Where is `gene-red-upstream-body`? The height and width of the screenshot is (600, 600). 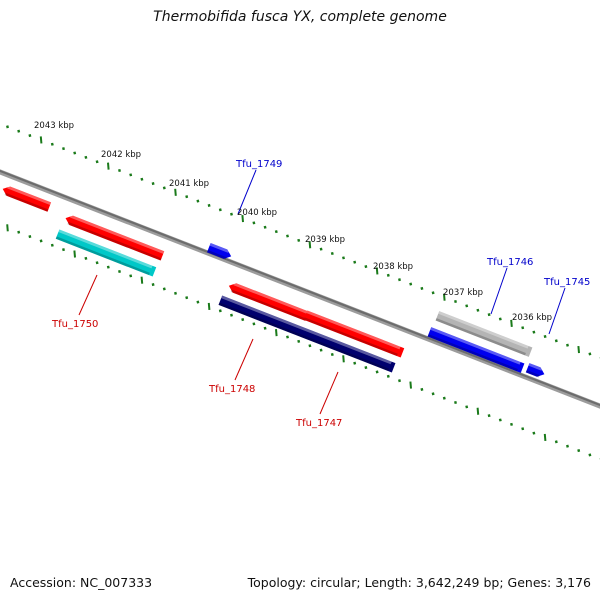 gene-red-upstream-body is located at coordinates (115, 238).